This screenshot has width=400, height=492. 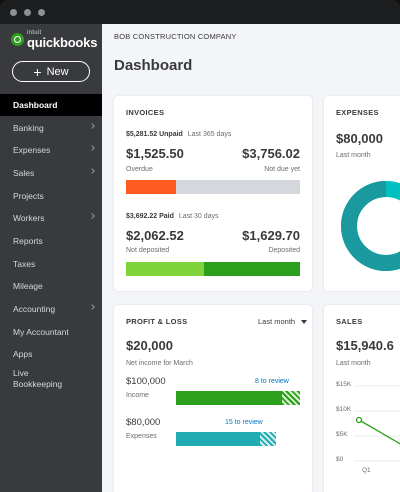 I want to click on profit-loss-period-label: Last month, so click(x=277, y=321).